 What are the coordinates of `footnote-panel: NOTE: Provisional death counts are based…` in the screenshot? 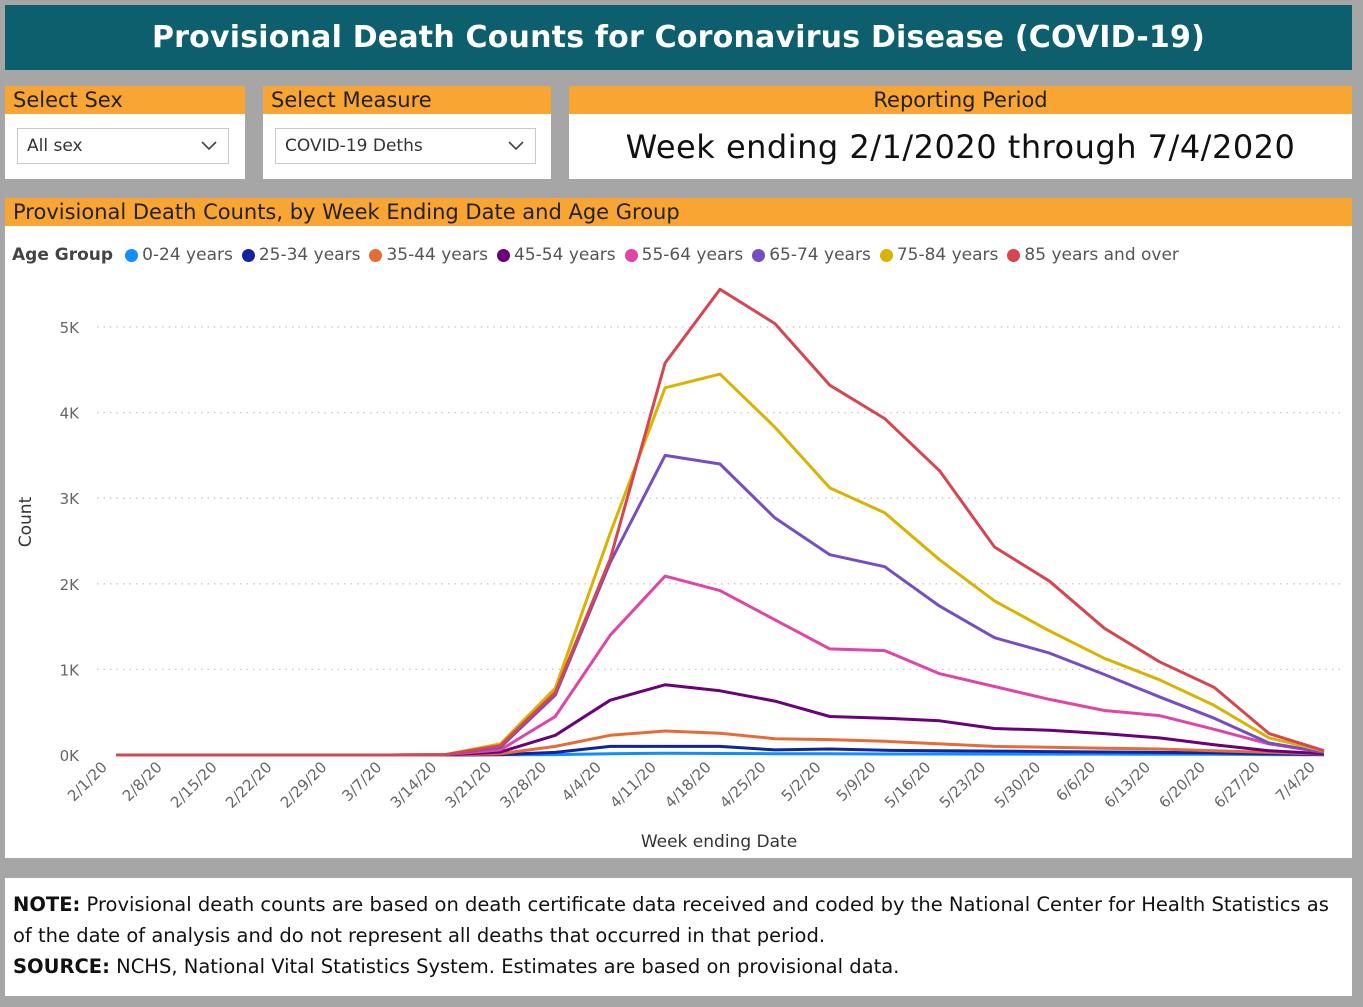 It's located at (678, 937).